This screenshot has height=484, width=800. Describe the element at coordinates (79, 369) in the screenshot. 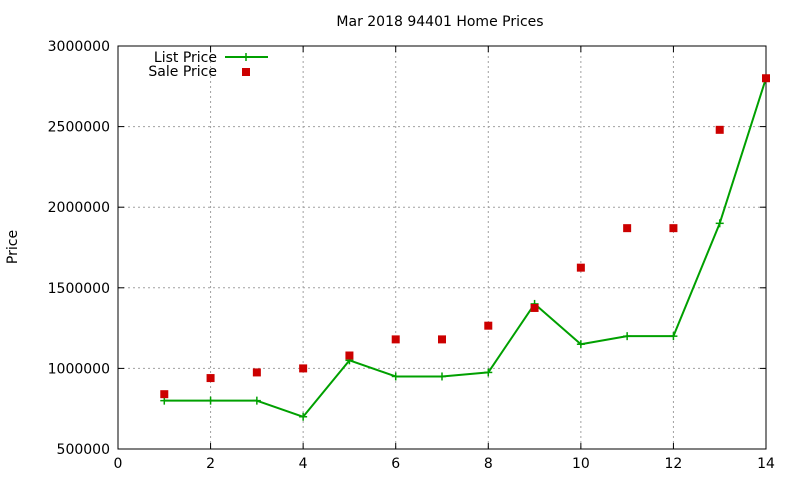

I see `y-tick-label: 1000000` at that location.